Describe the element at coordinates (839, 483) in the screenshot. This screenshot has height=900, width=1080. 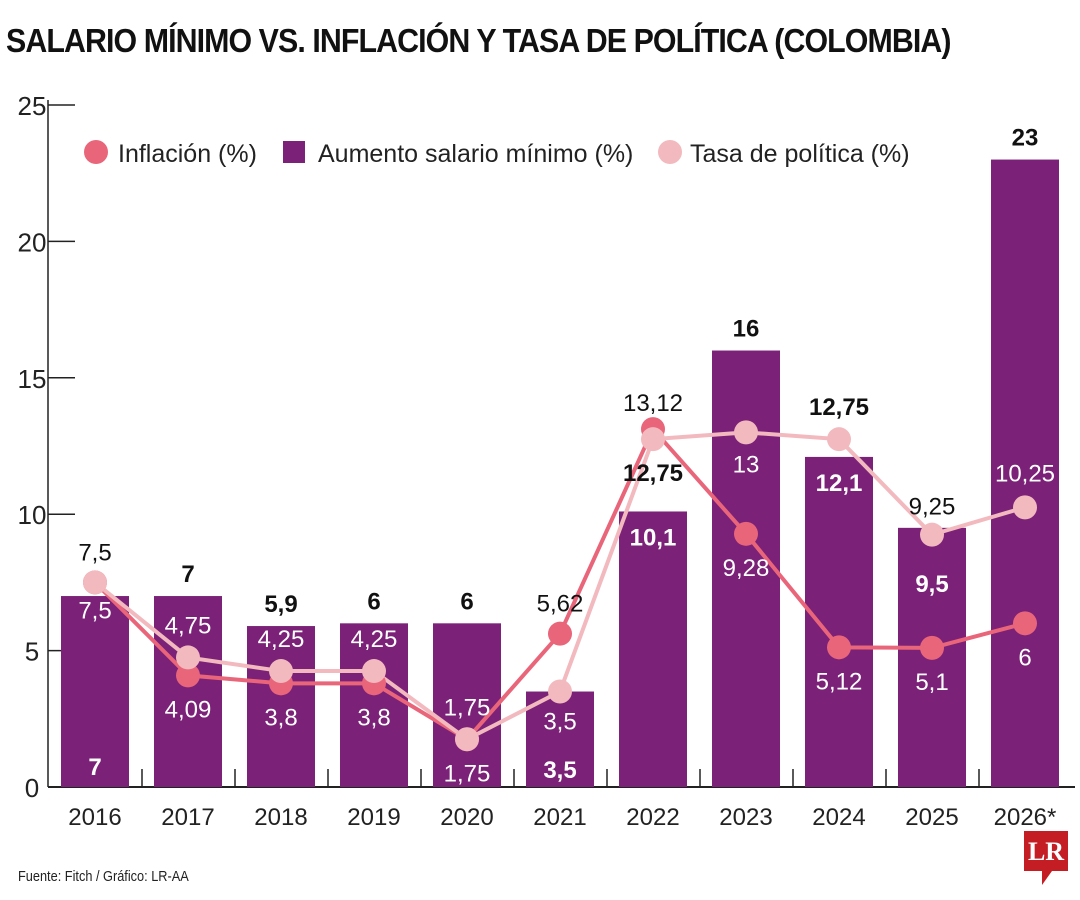
I see `bar-value-label: 12,1` at that location.